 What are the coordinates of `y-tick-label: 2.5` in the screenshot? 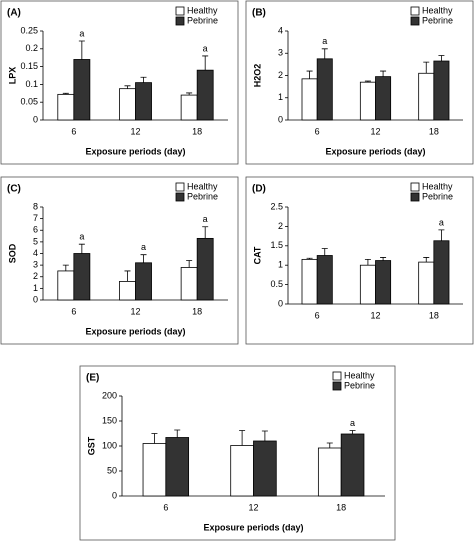 It's located at (276, 206).